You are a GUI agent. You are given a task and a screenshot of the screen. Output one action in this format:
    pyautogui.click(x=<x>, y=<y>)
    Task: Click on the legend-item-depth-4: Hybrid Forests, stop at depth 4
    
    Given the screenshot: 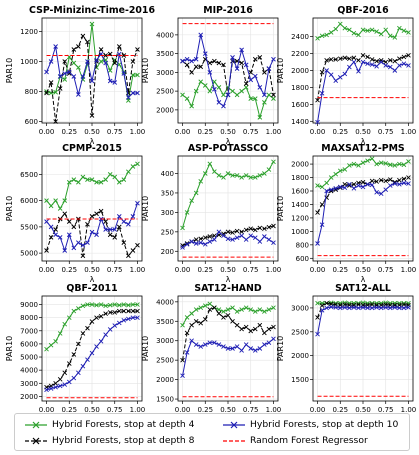 What is the action you would take?
    pyautogui.click(x=110, y=424)
    